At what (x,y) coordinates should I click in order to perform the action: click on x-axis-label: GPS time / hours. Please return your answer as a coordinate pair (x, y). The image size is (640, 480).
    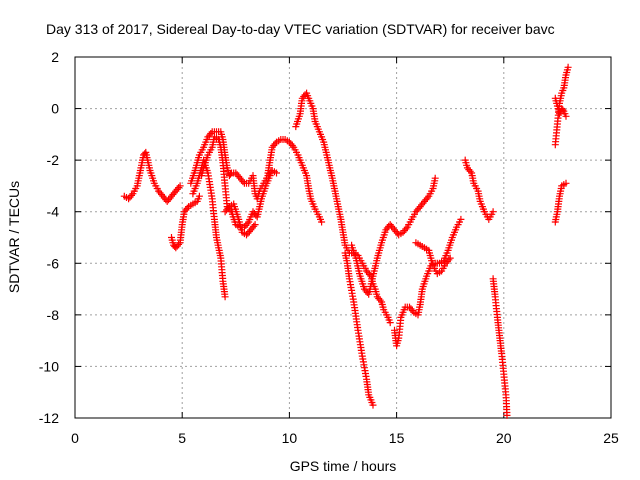
    Looking at the image, I should click on (343, 466).